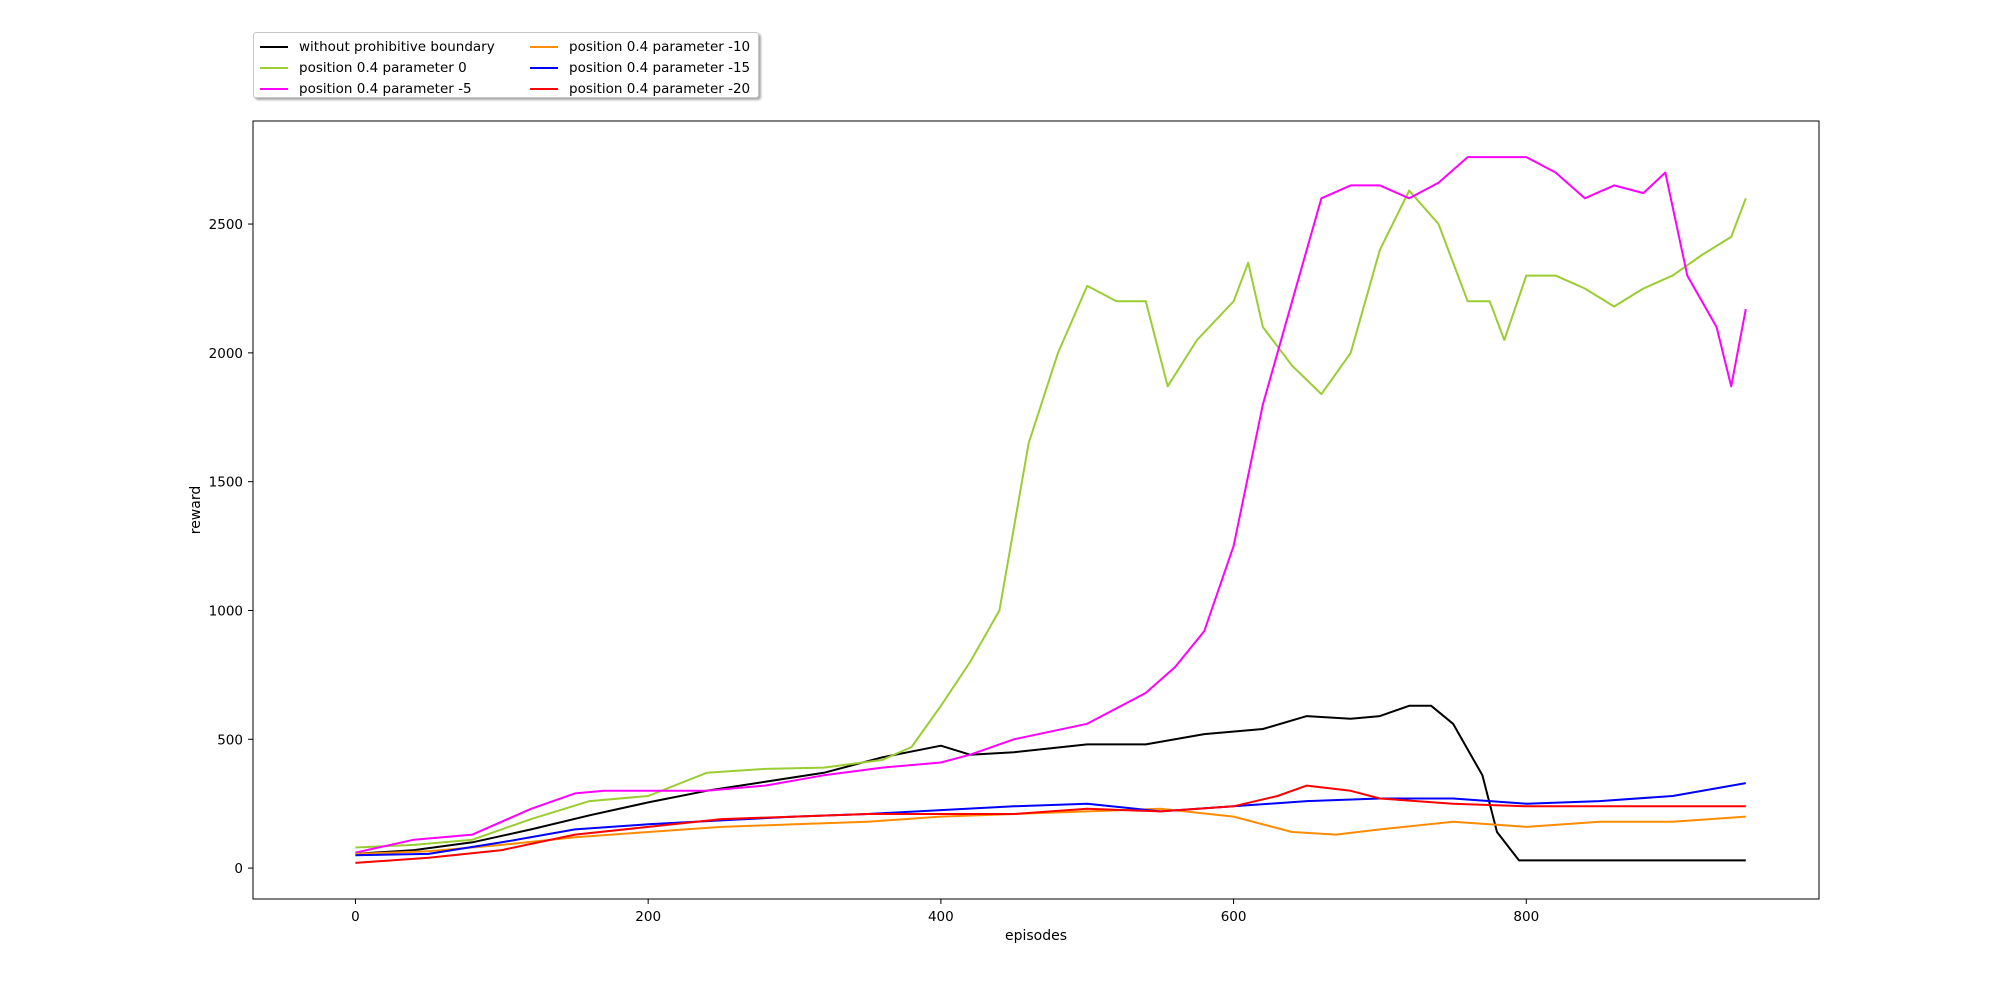  I want to click on legend-label: position 0.4 parameter -10, so click(660, 46).